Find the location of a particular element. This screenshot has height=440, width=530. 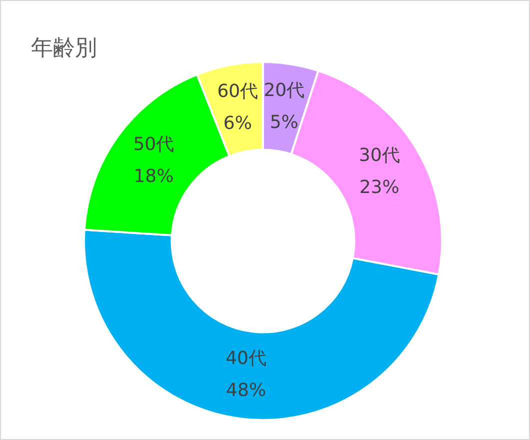

chart-title: 年齢別 is located at coordinates (64, 49).